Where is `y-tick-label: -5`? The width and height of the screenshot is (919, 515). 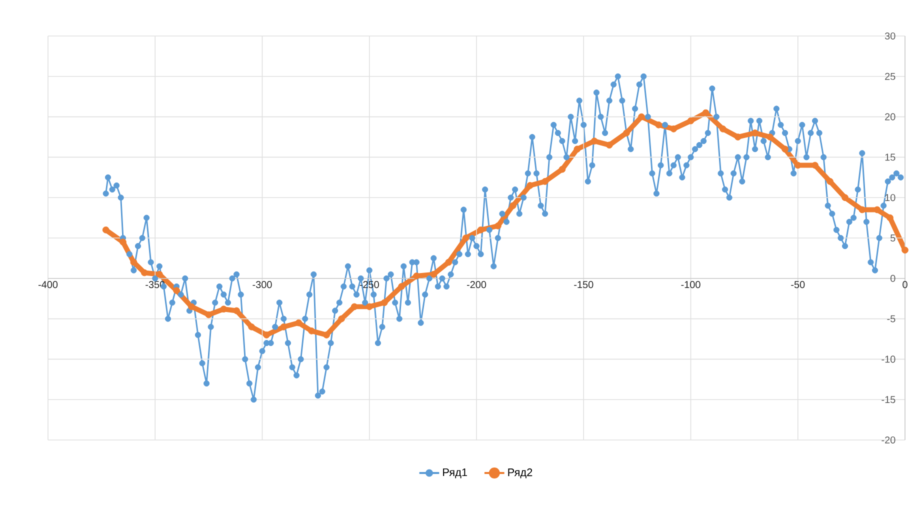 y-tick-label: -5 is located at coordinates (891, 318).